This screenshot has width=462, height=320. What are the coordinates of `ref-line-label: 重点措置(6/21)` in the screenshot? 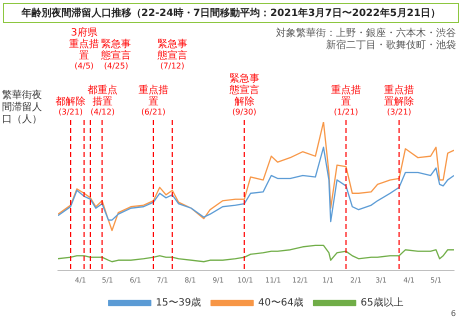 It's located at (153, 100).